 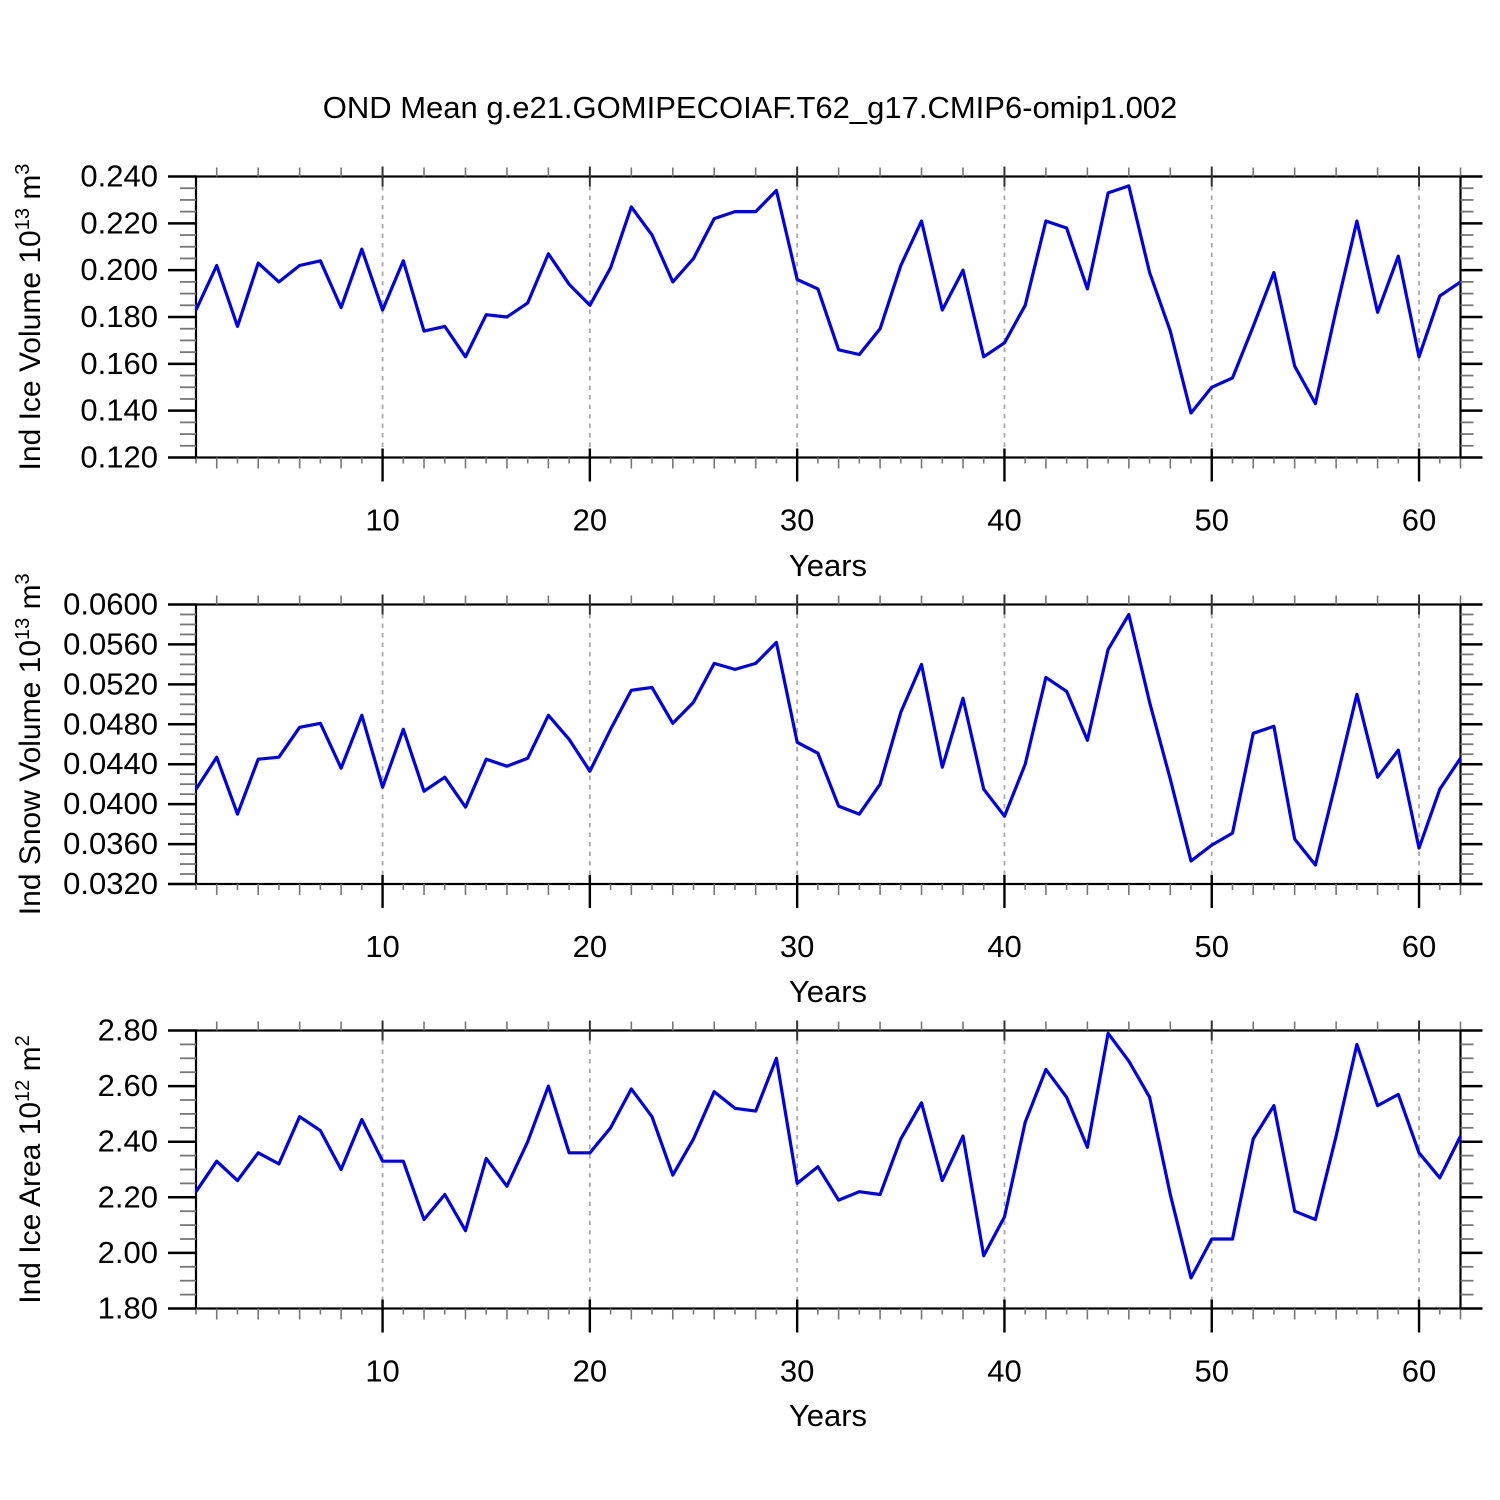 I want to click on y-tick-label: 2.60, so click(x=128, y=1085).